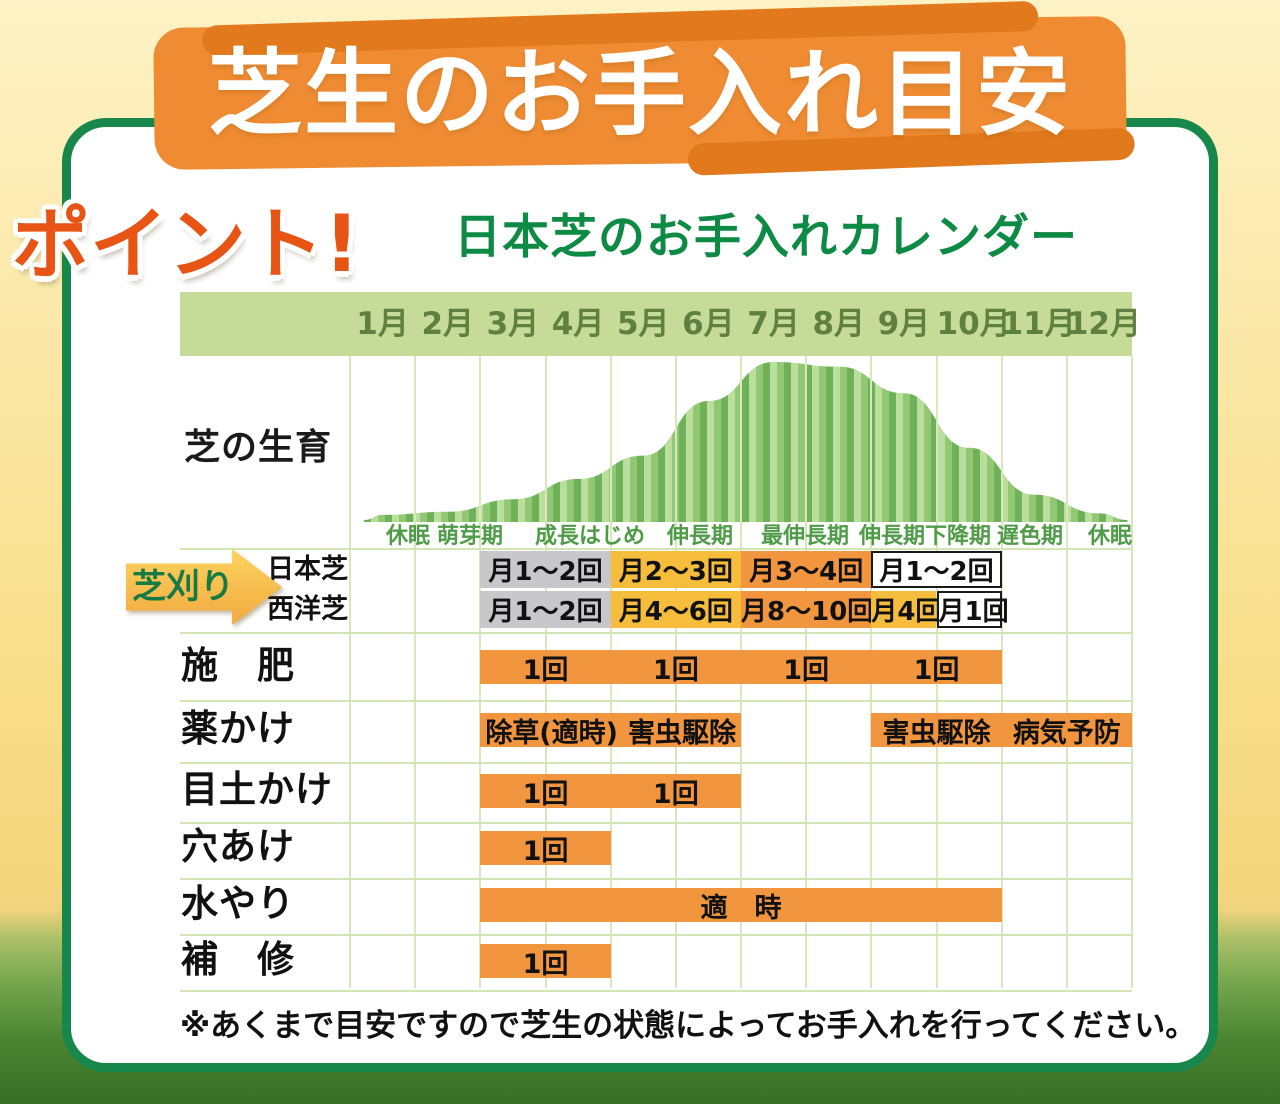  What do you see at coordinates (688, 1026) in the screenshot?
I see `footnote: ※あくまで目安ですので芝生の状態によってお手入れを行ってください。` at bounding box center [688, 1026].